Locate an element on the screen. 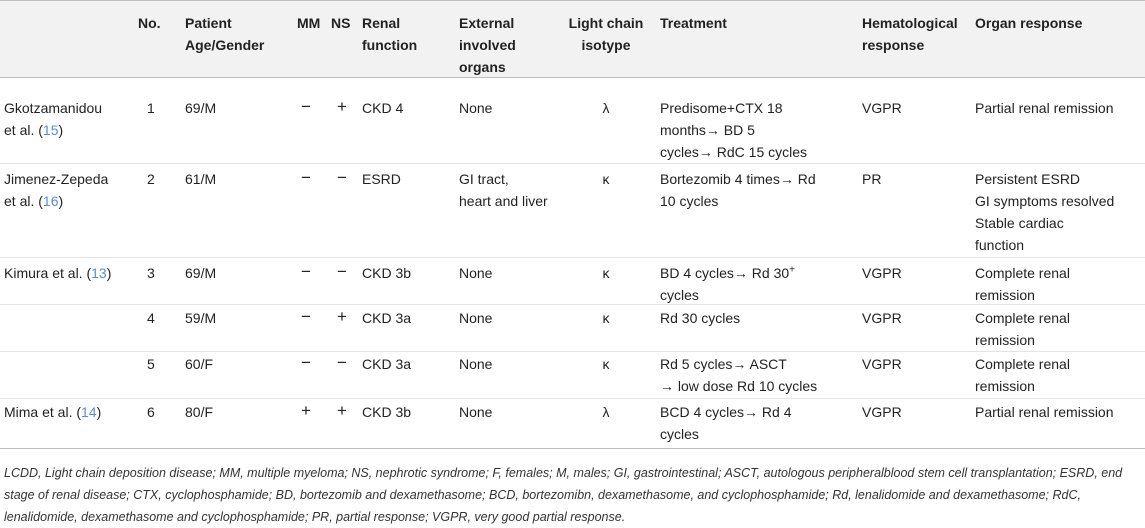 Image resolution: width=1145 pixels, height=528 pixels. row3-ns: − is located at coordinates (342, 271).